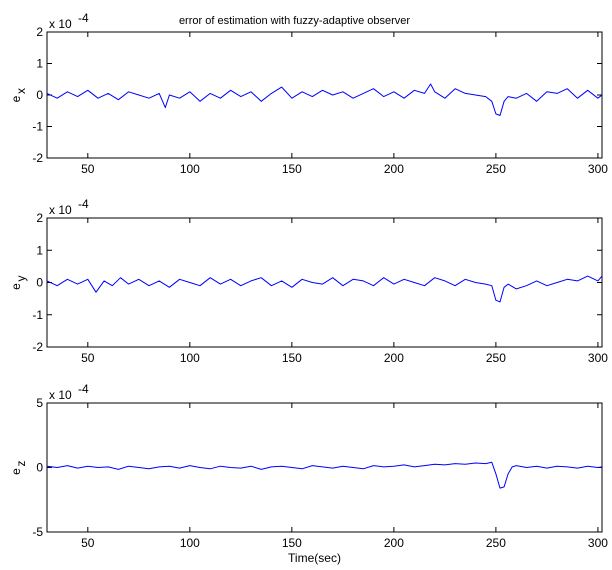 The image size is (612, 570). Describe the element at coordinates (21, 464) in the screenshot. I see `y-axis-label-subscript: z` at that location.